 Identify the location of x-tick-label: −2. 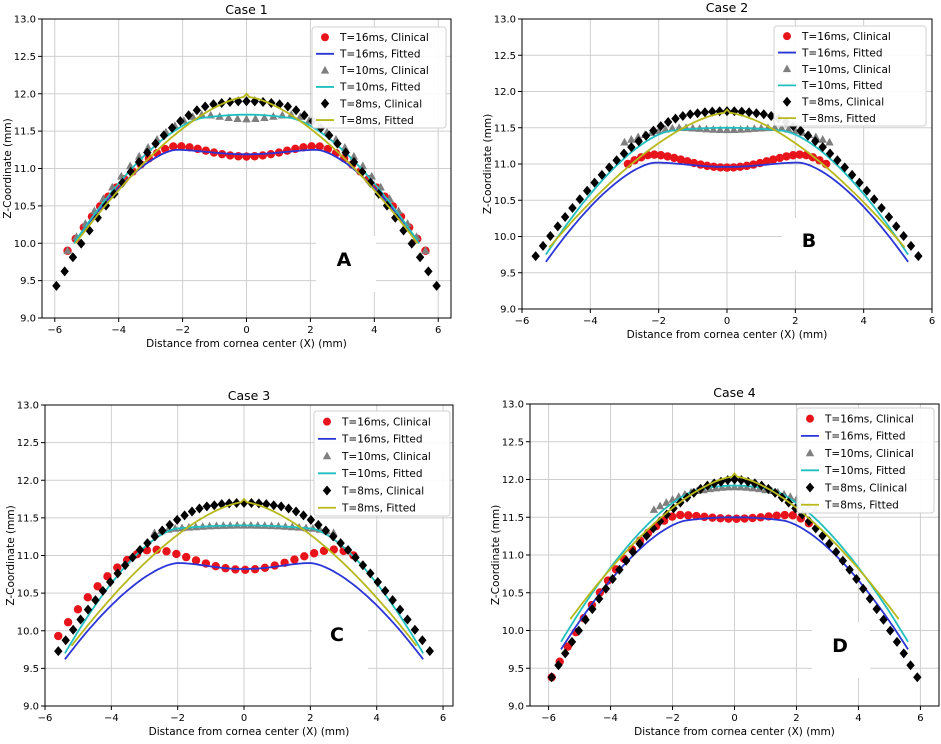
(672, 718).